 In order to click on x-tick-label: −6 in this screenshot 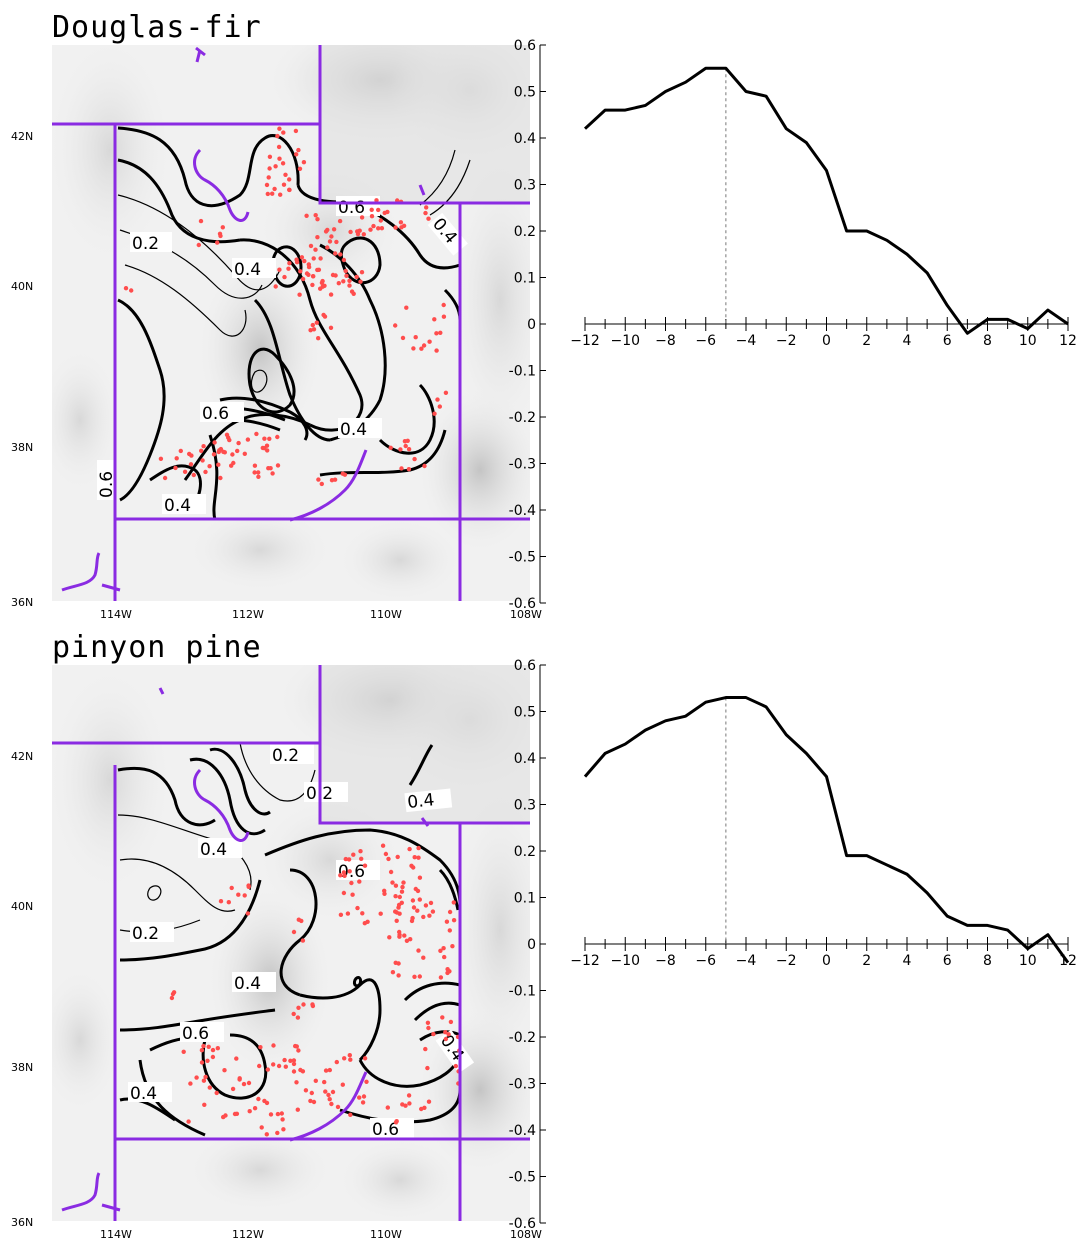, I will do `click(705, 341)`.